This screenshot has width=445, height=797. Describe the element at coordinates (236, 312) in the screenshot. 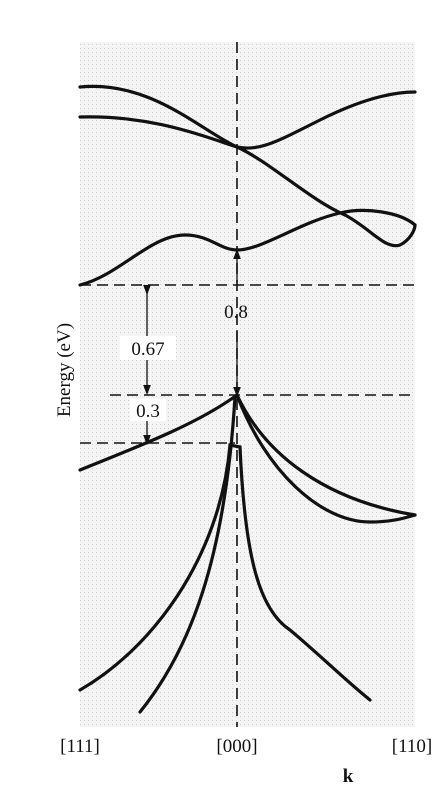

I see `gap-label: 0.8` at that location.